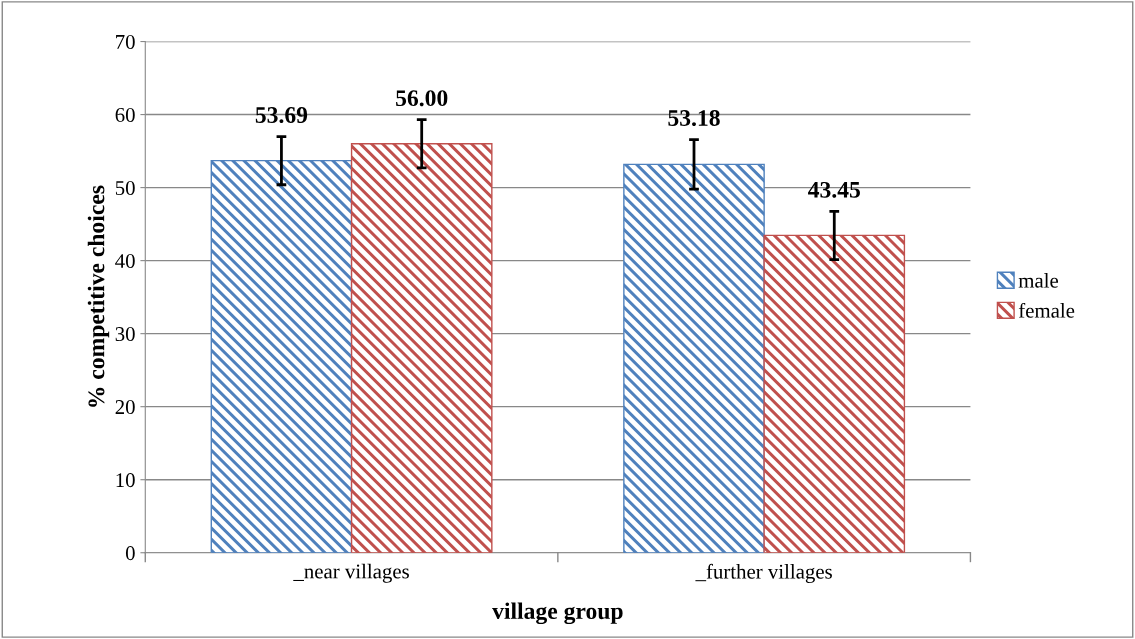 This screenshot has width=1135, height=639. I want to click on y-tick-label: 60, so click(125, 114).